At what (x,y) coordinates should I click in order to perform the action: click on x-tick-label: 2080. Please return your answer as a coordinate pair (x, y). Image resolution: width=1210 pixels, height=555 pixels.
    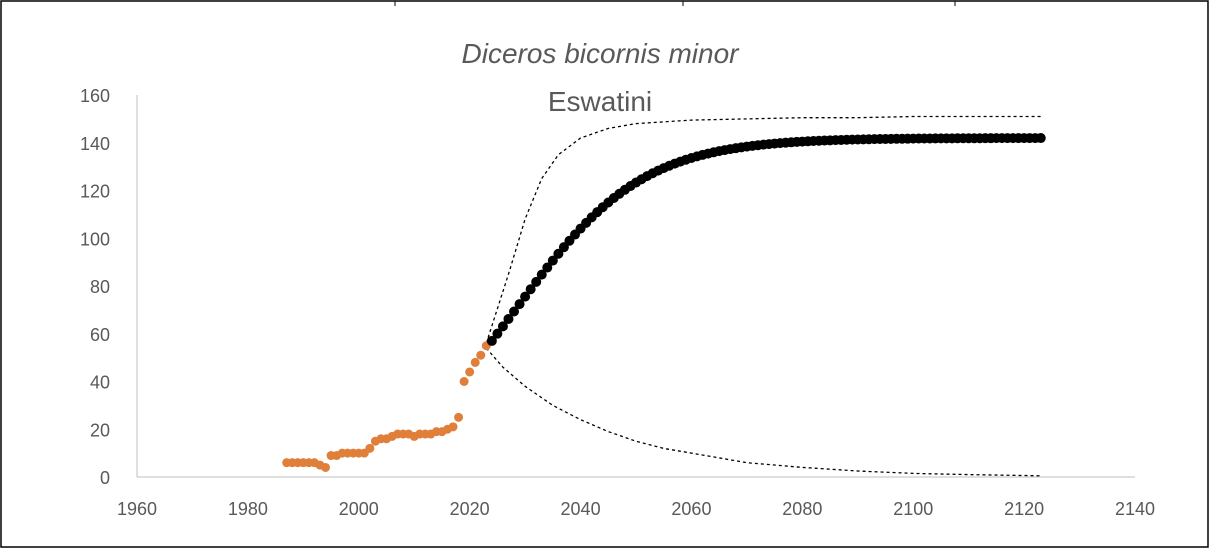
    Looking at the image, I should click on (802, 509).